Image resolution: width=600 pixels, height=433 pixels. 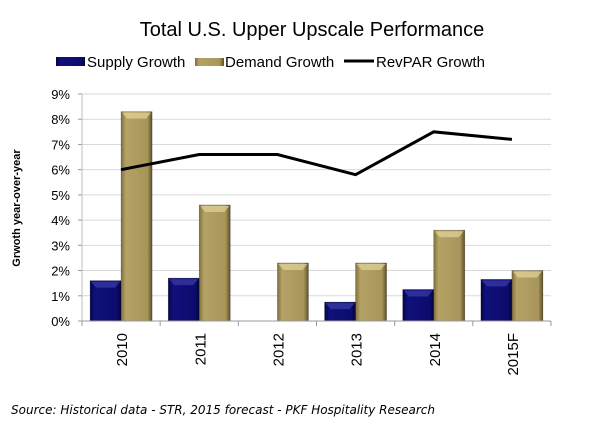 I want to click on revpar-line, so click(x=316, y=153).